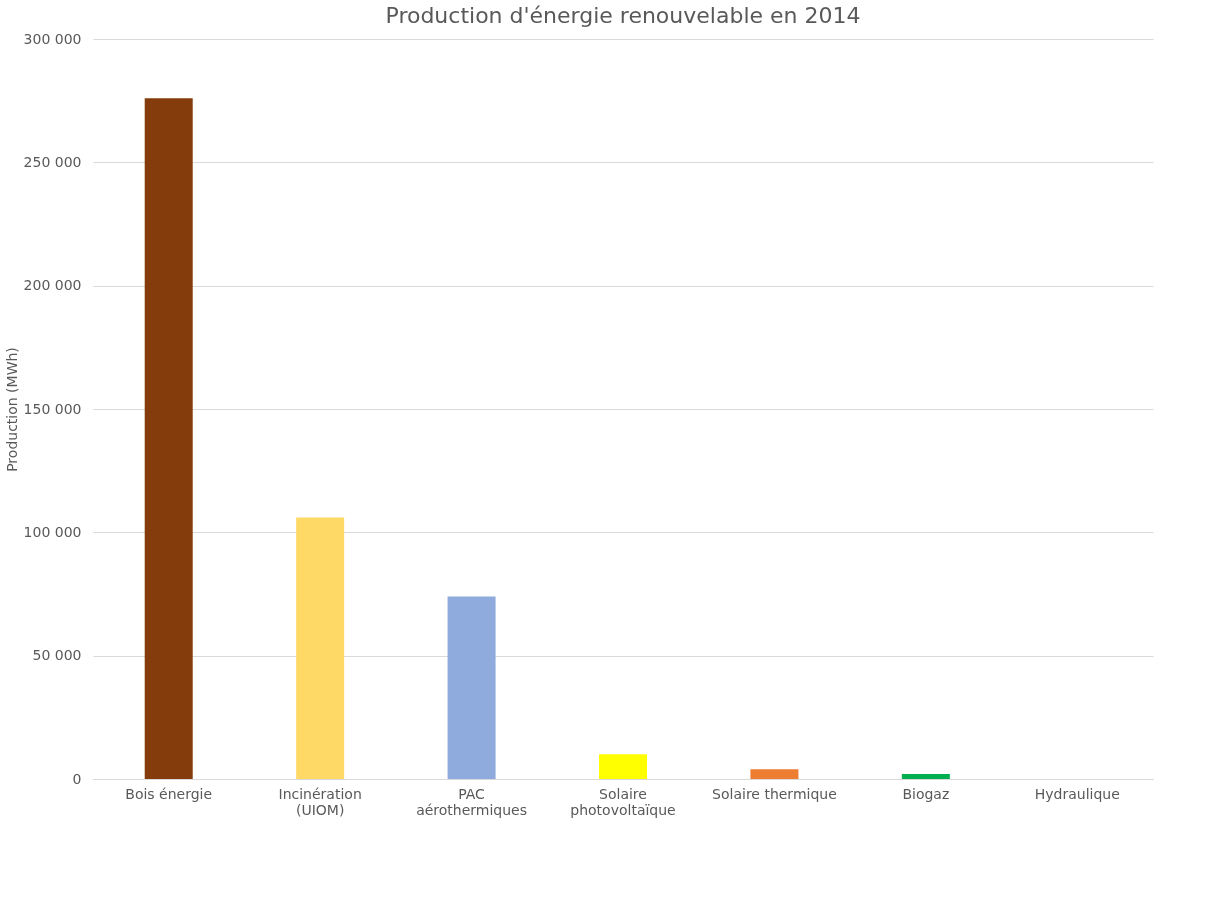  I want to click on x-tick-label: Solaire photovoltaïque, so click(623, 801).